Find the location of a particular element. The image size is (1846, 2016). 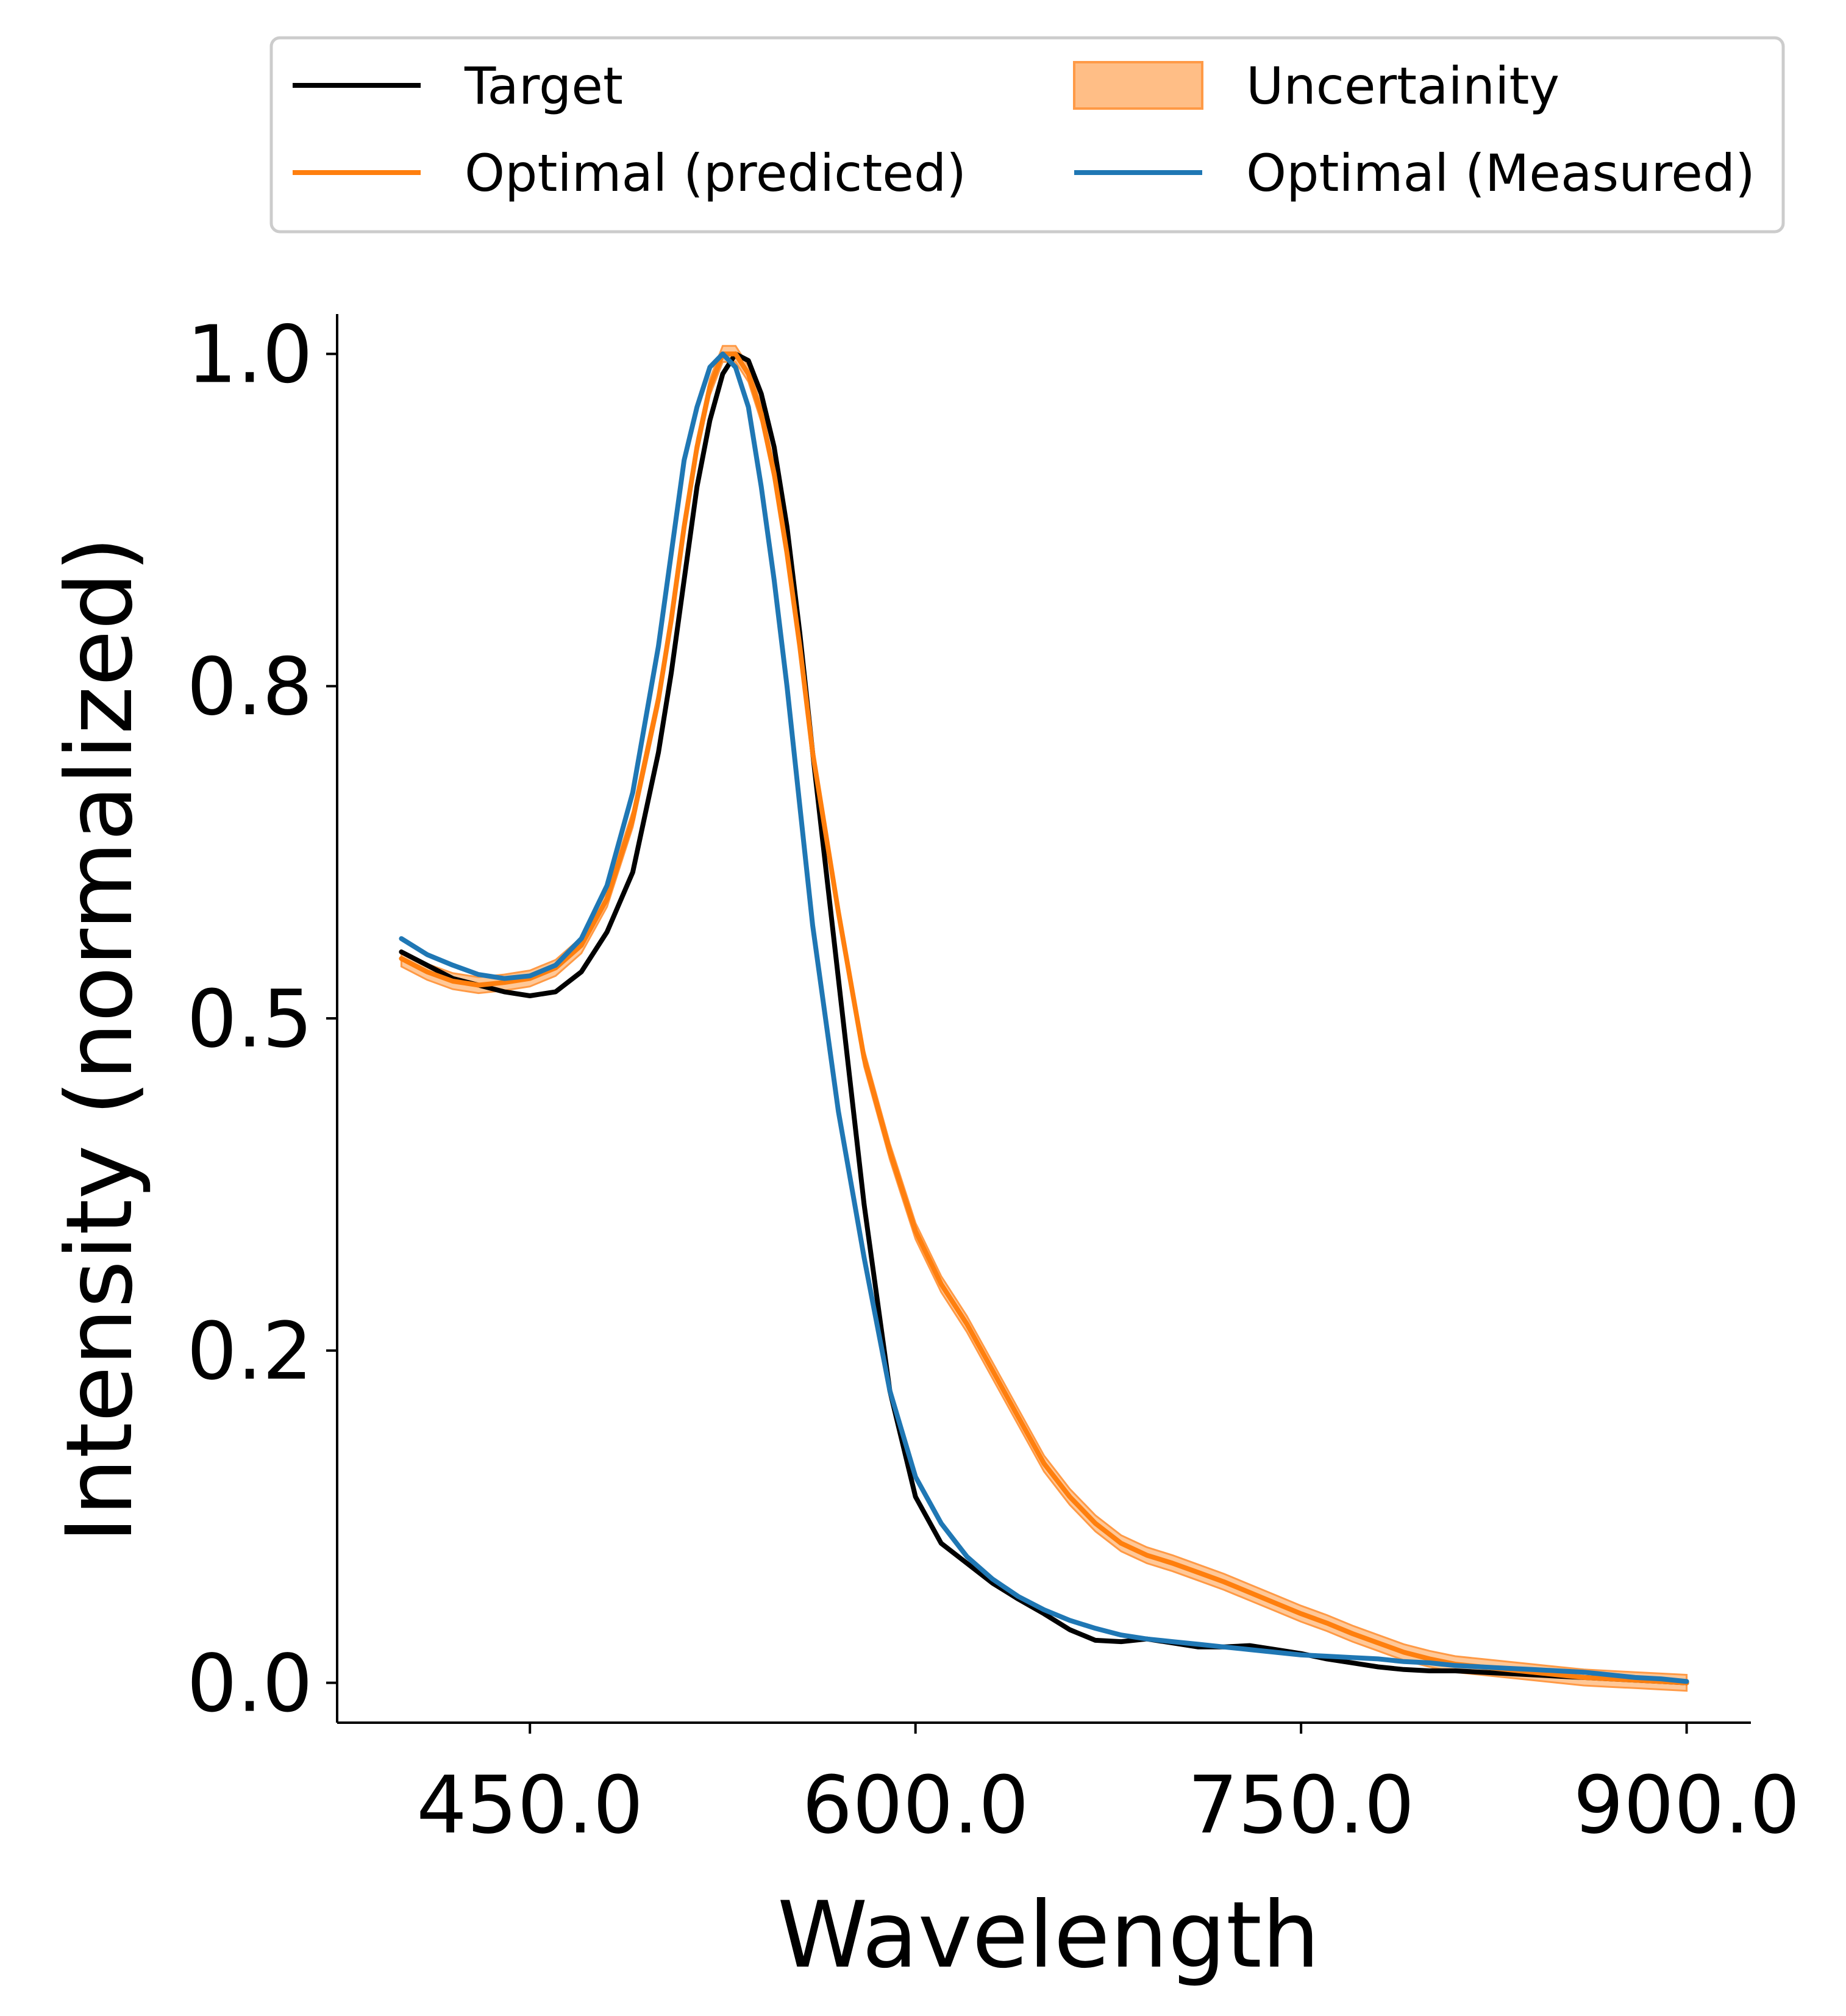

x-tick-label: 600.0 is located at coordinates (915, 1805).